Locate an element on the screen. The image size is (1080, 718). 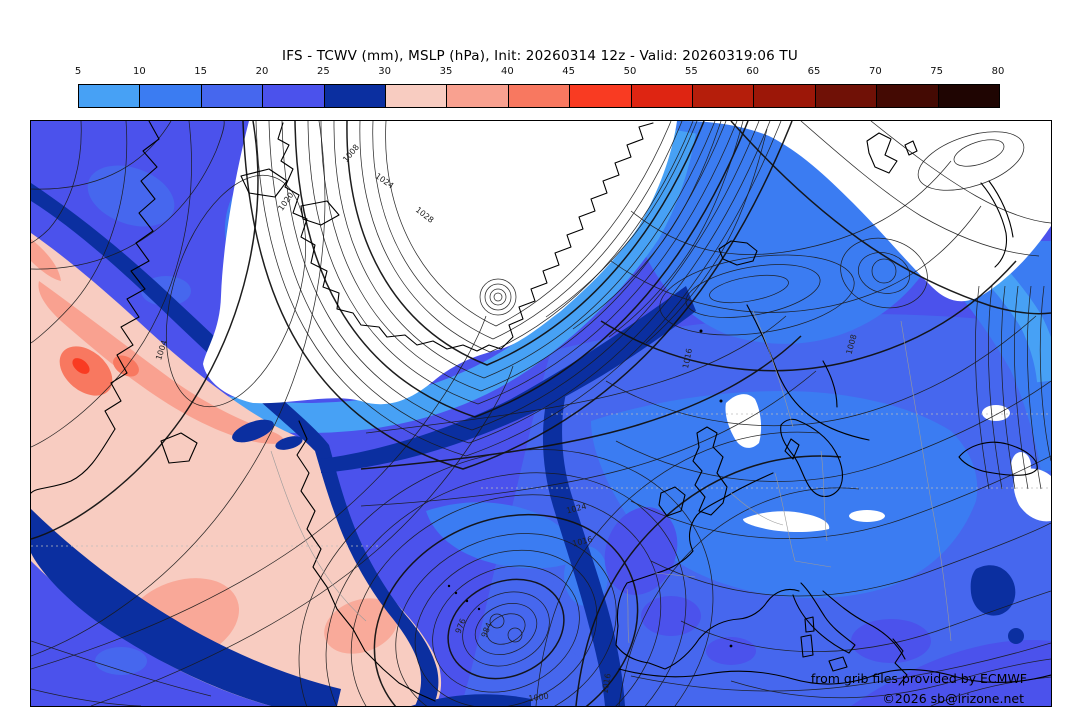
colorbar-tick: 70 is located at coordinates (875, 71).